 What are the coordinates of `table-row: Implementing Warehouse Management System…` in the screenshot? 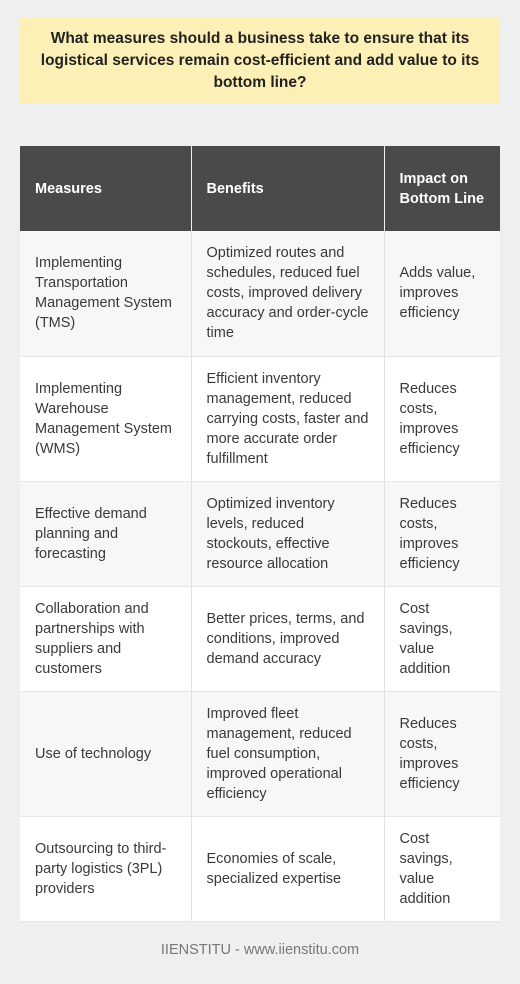 It's located at (260, 419).